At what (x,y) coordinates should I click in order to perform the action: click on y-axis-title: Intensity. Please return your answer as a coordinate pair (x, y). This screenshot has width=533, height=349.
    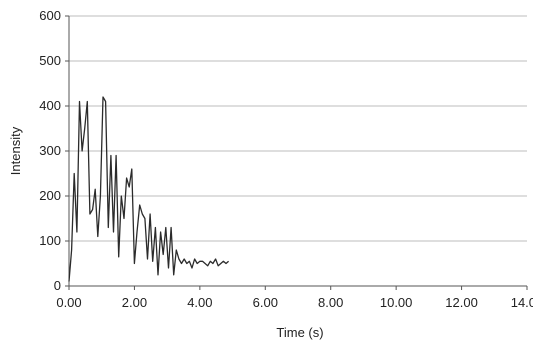
    Looking at the image, I should click on (15, 150).